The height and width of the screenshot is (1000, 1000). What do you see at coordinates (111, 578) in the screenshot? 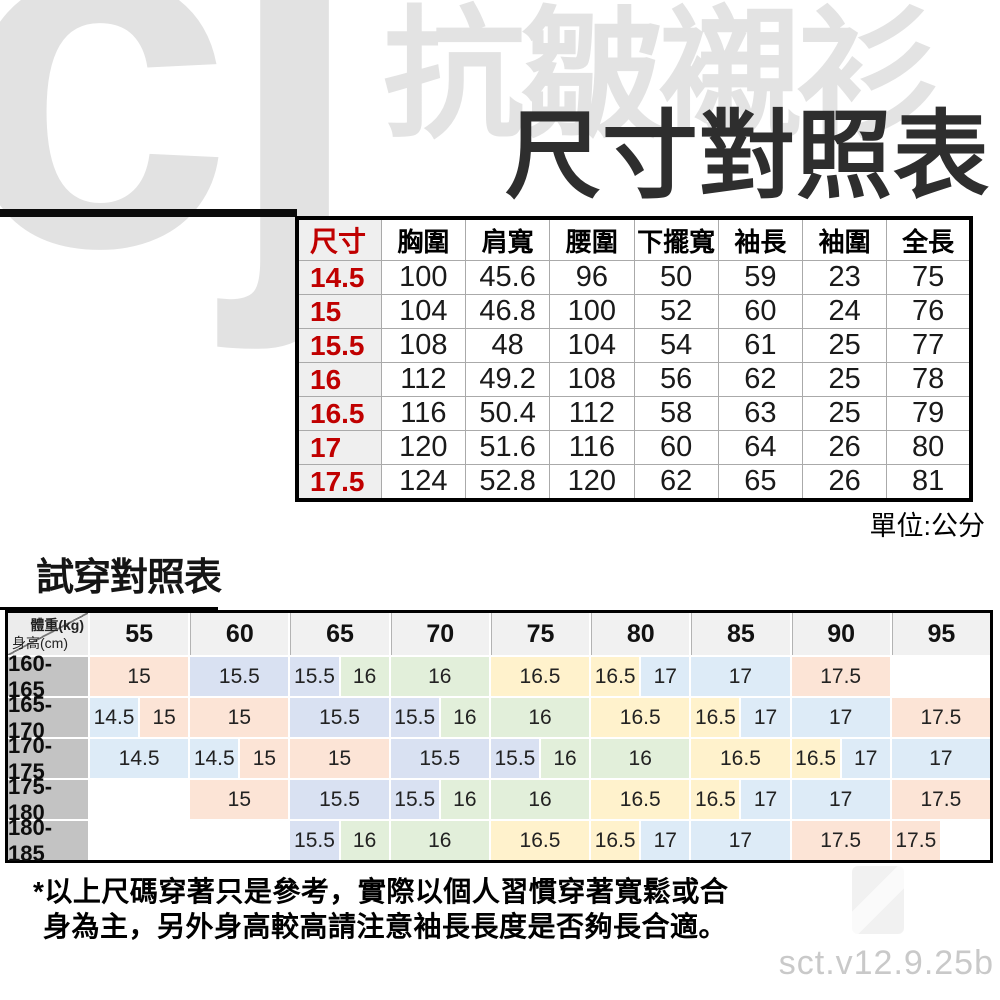
I see `fit-table-title: 試穿對照表` at bounding box center [111, 578].